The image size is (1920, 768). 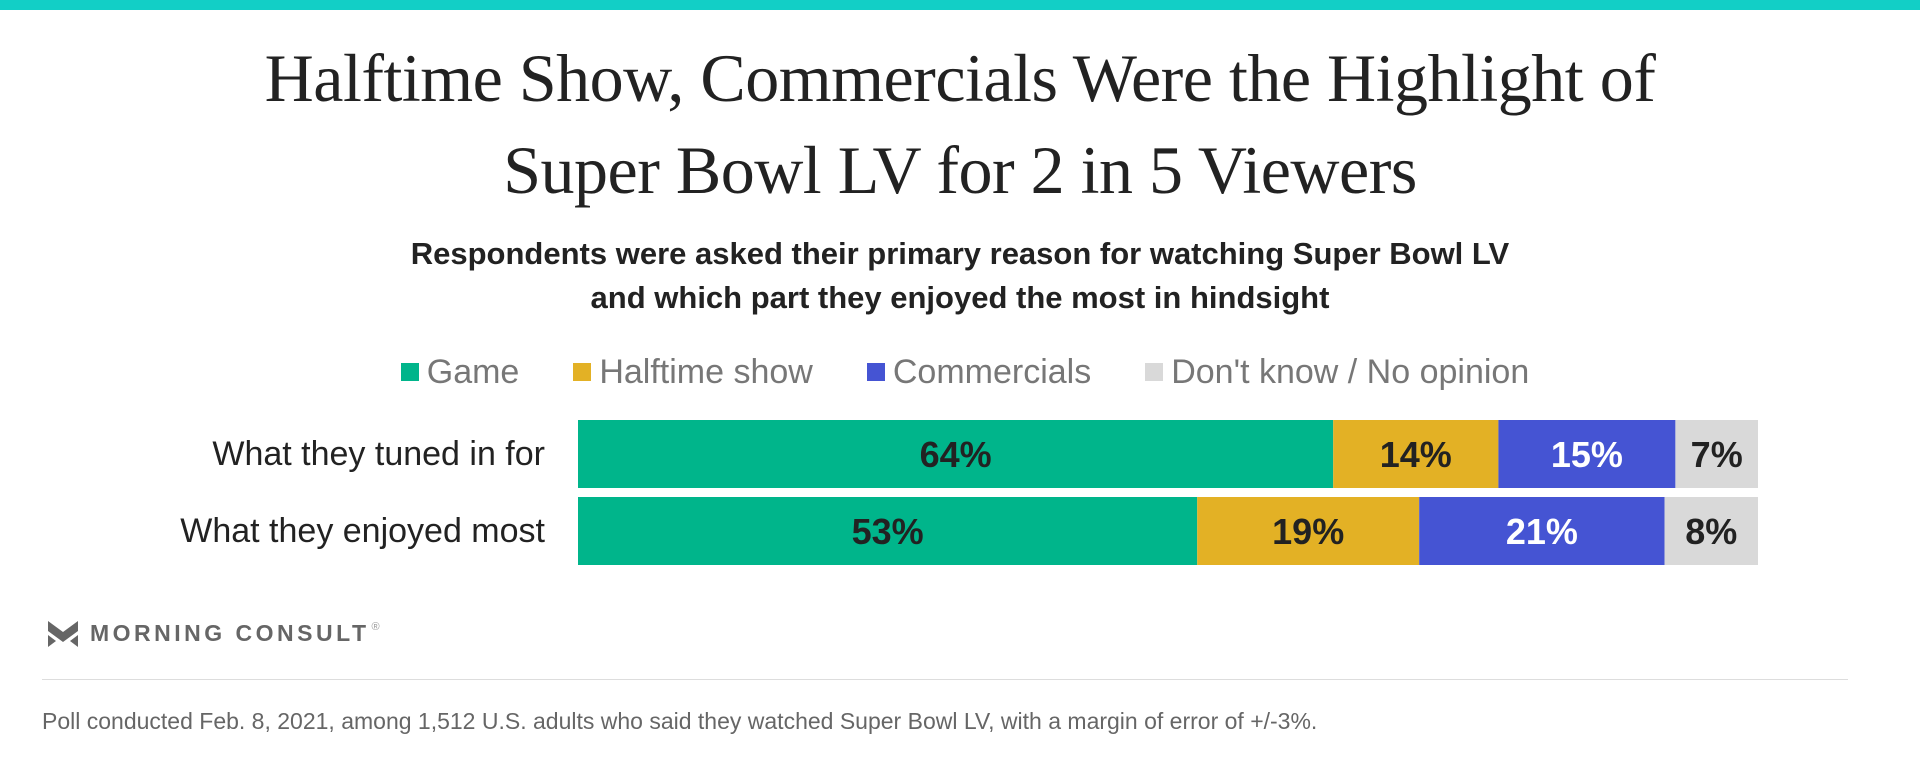 I want to click on legend-swatch-dont-know, so click(x=1154, y=372).